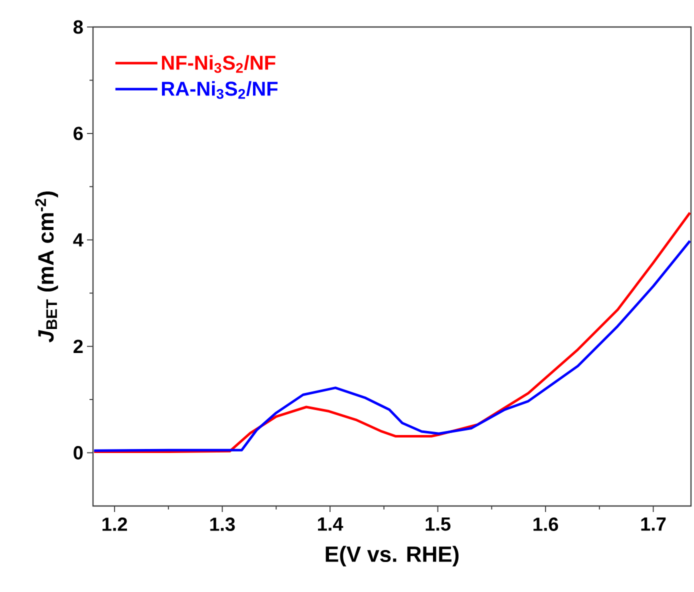  Describe the element at coordinates (46, 266) in the screenshot. I see `y-axis-title: J$_{BET}$ (mA cm$^{-2}$)` at that location.